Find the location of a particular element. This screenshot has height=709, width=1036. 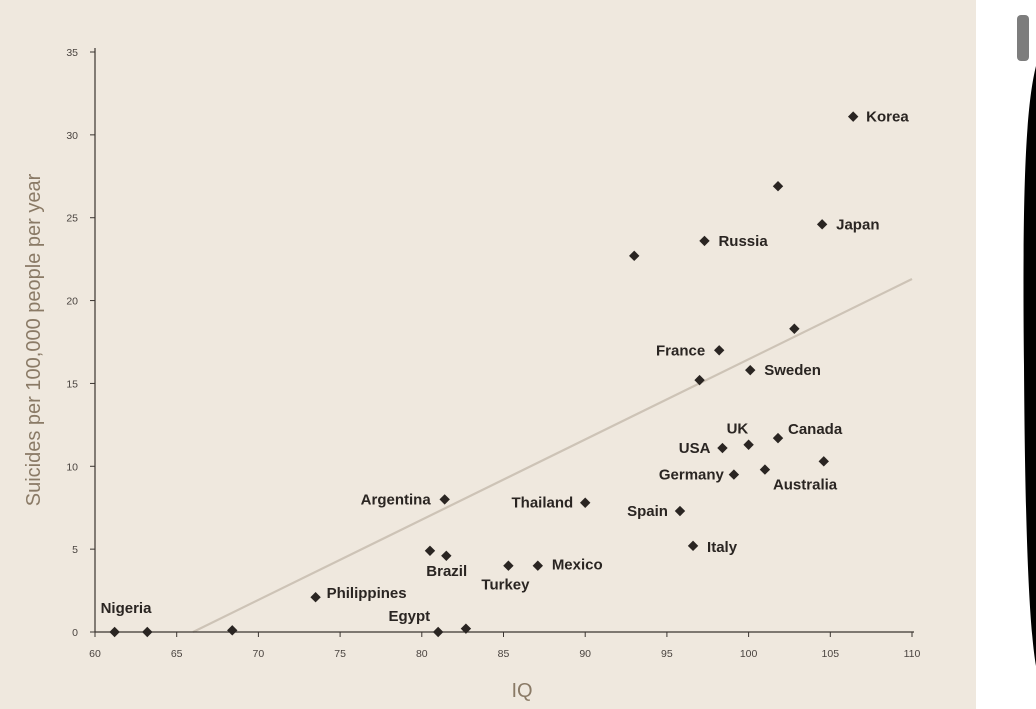

point-philippines is located at coordinates (315, 597).